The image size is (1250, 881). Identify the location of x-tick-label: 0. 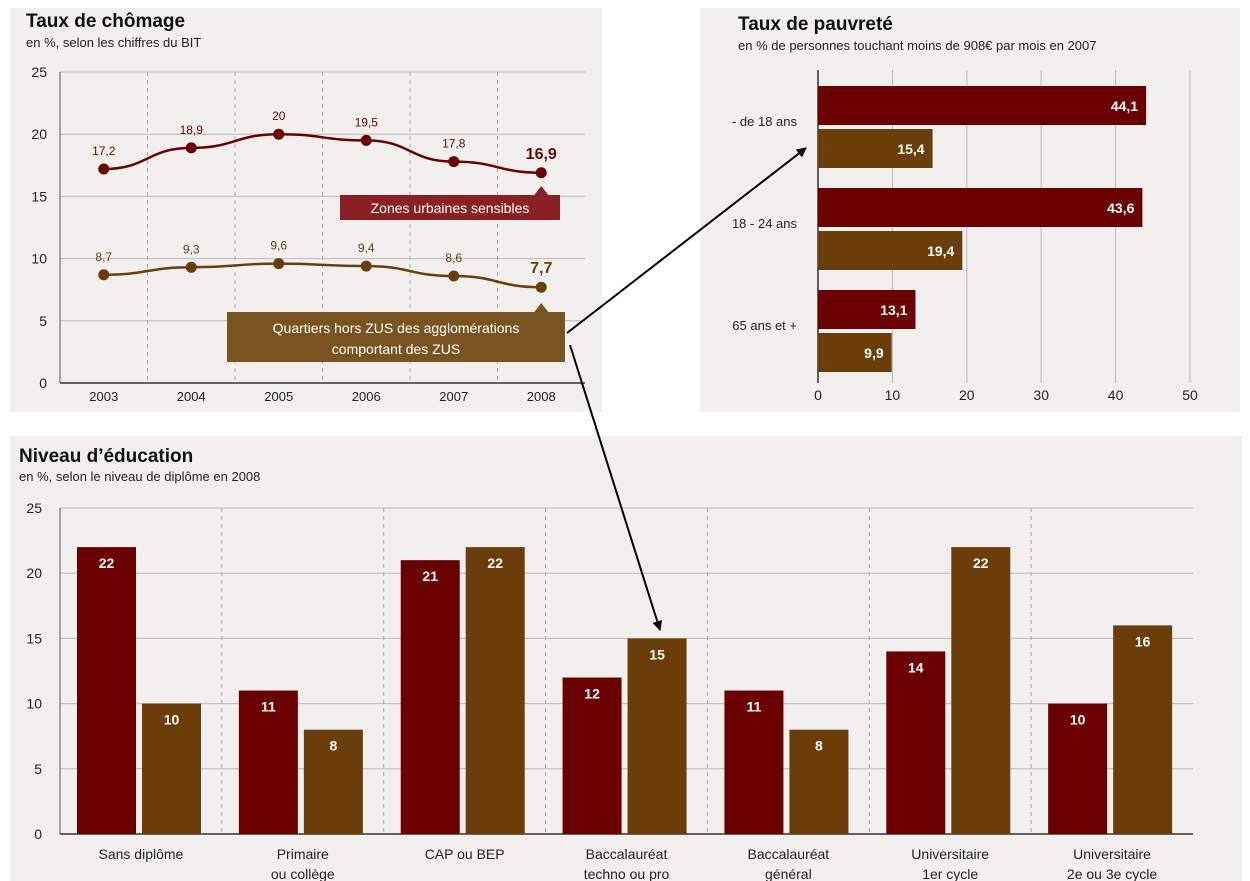
(818, 395).